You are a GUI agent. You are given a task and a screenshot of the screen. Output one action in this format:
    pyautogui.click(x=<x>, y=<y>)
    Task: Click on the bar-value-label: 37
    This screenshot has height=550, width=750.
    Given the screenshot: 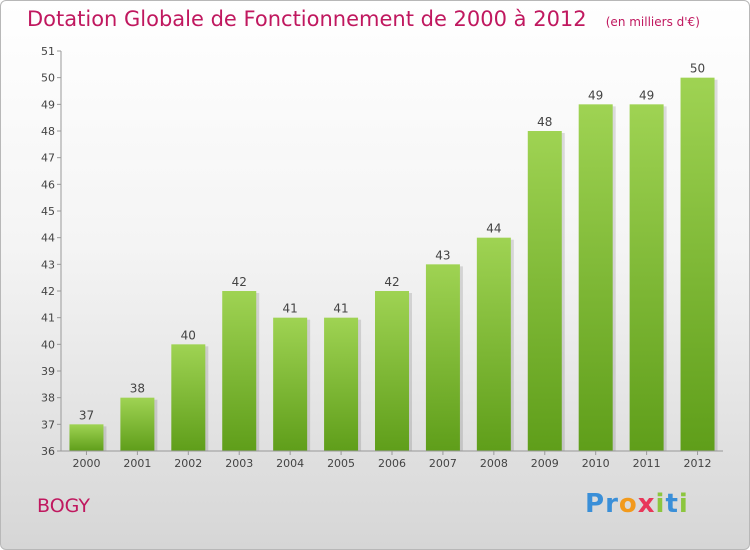 What is the action you would take?
    pyautogui.click(x=86, y=415)
    